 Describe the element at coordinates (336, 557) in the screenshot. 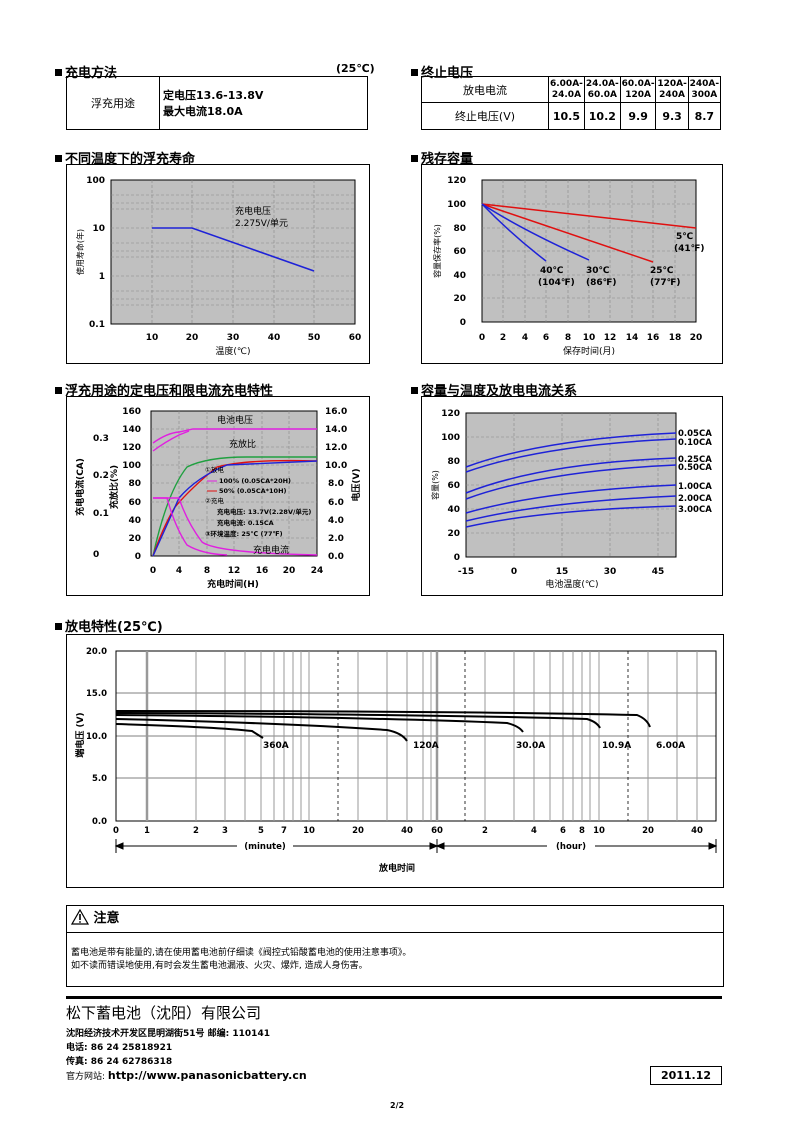

I see `v-tick: 0.0` at that location.